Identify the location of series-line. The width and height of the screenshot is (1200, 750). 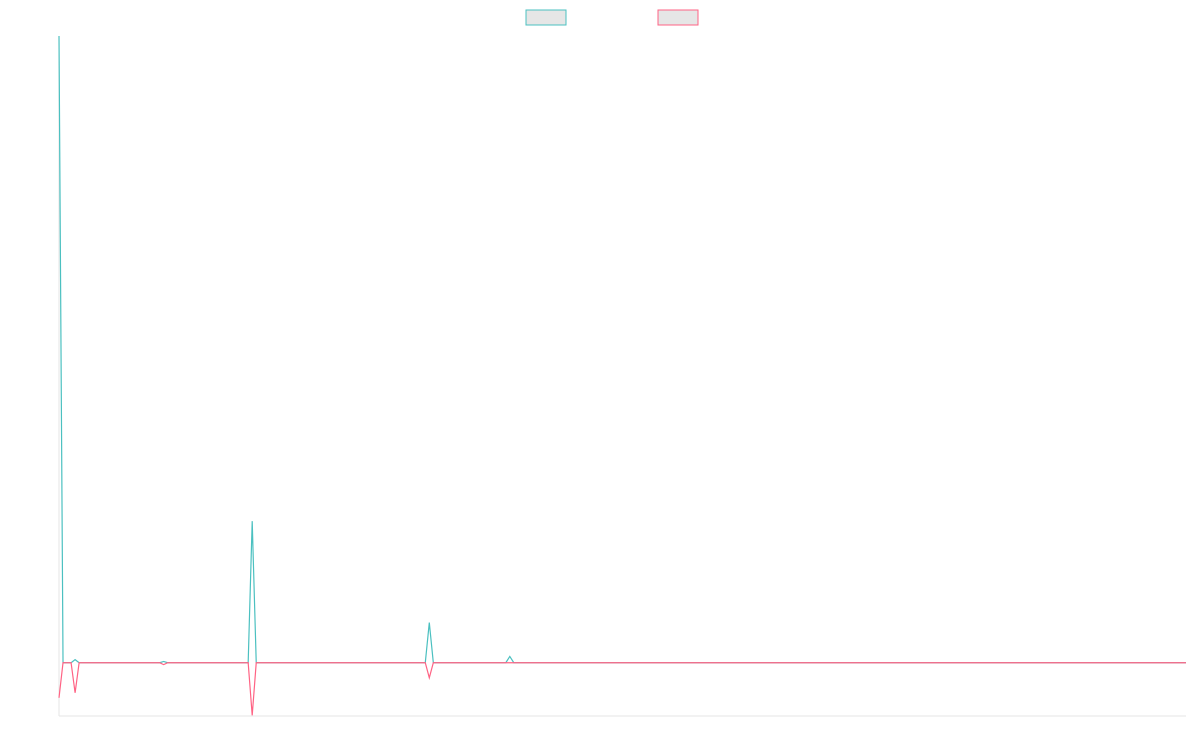
(622, 689).